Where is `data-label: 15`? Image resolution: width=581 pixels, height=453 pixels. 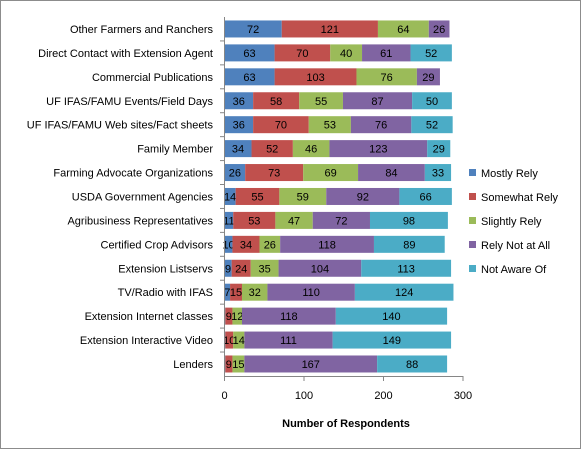 data-label: 15 is located at coordinates (238, 365).